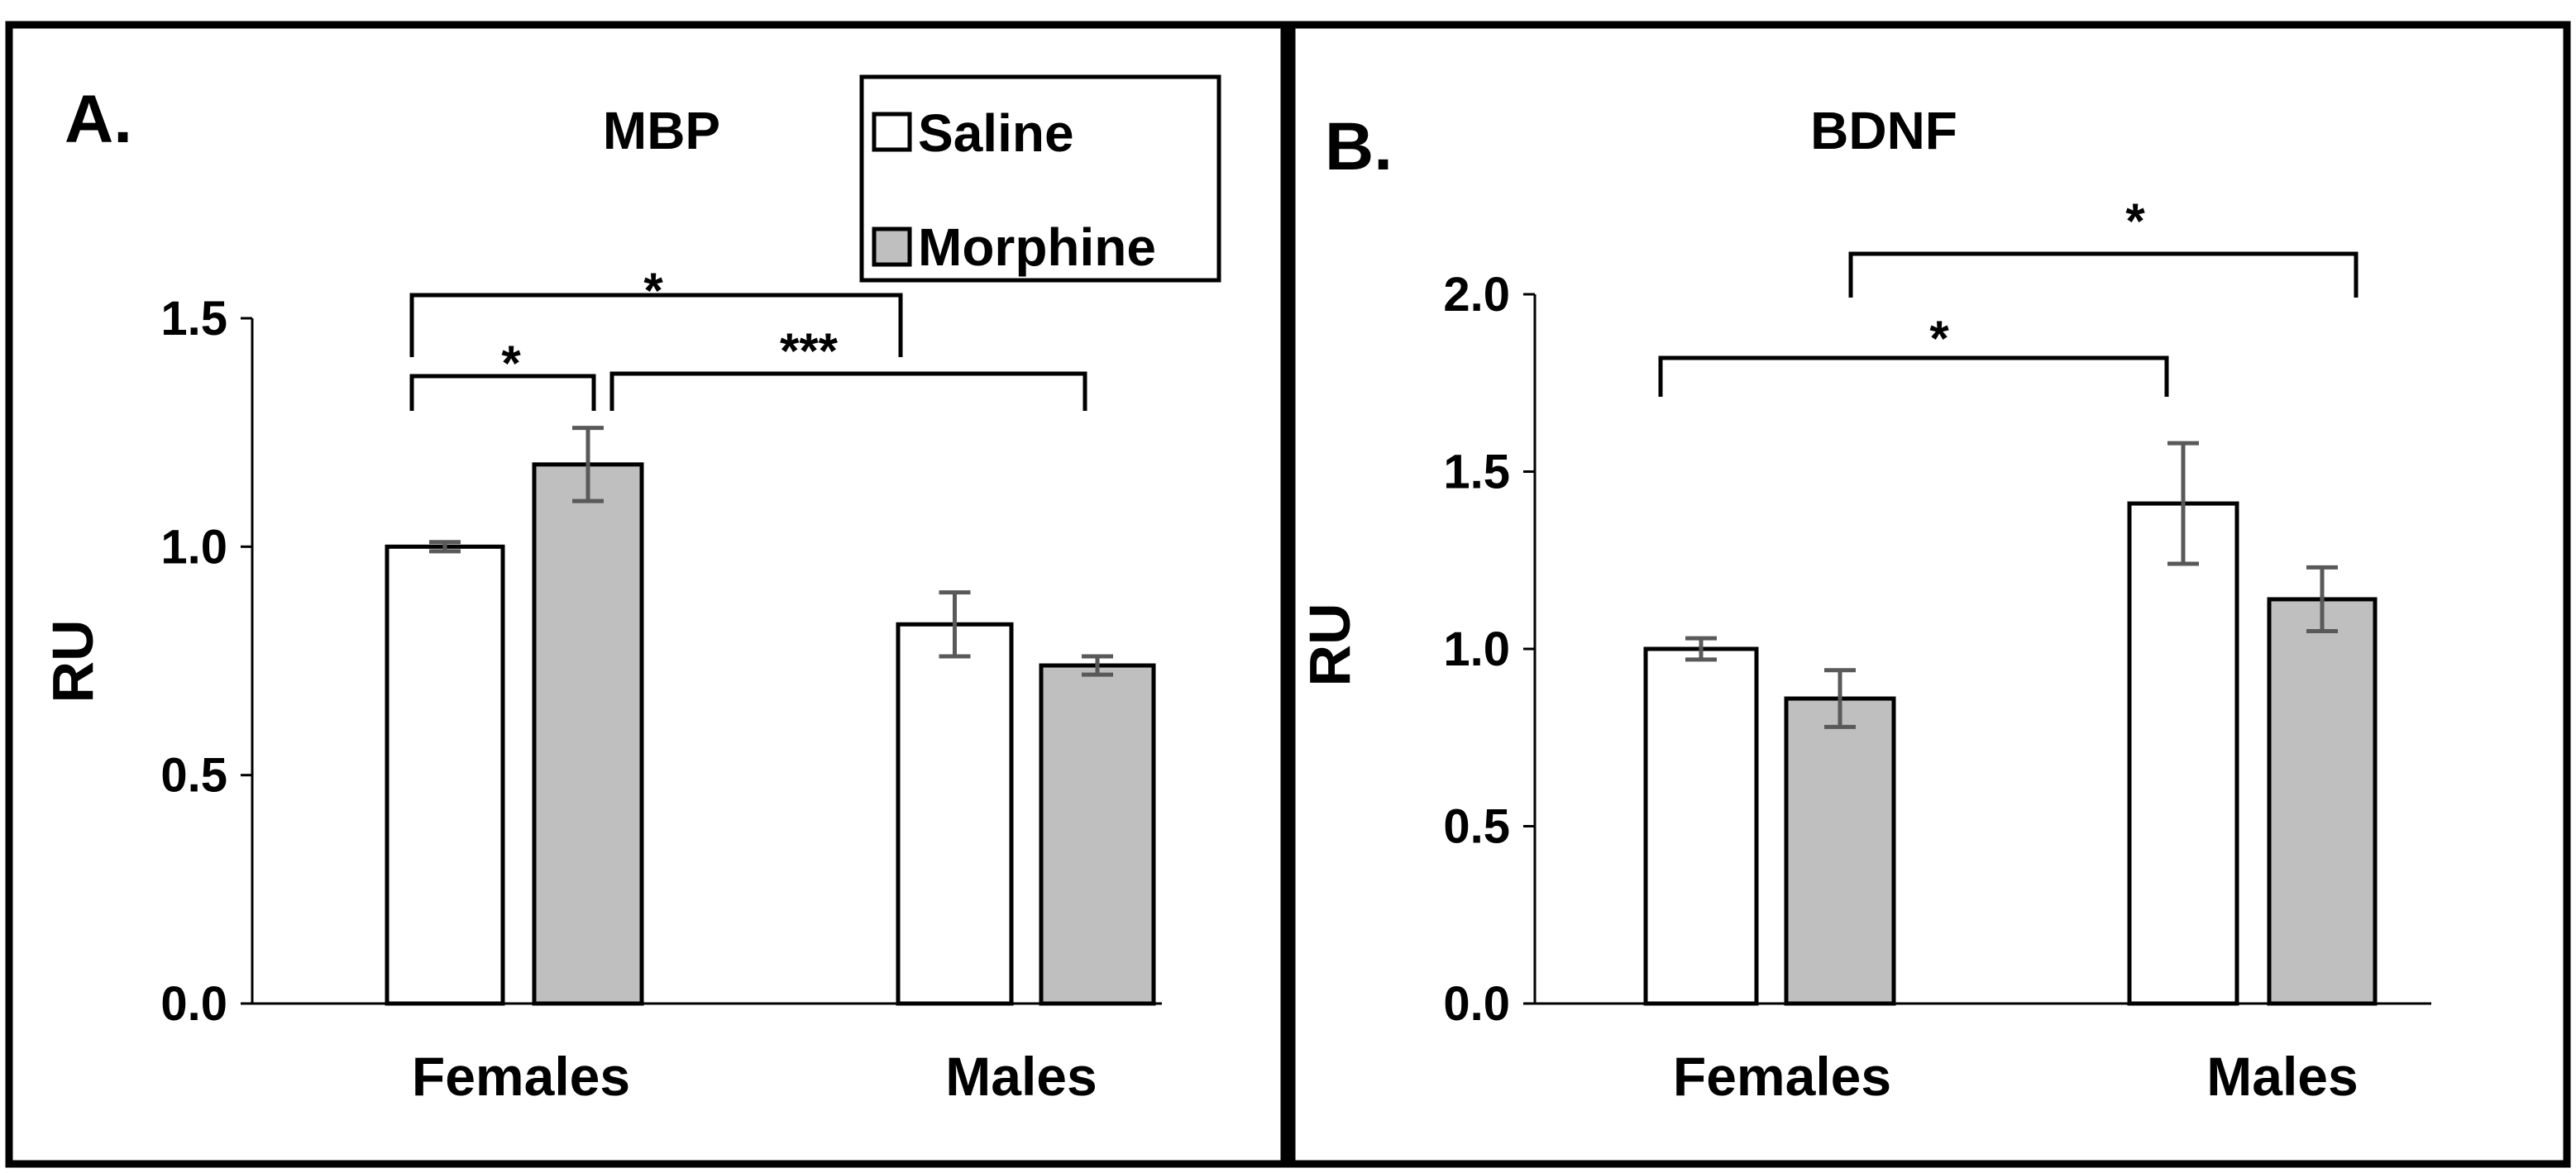  I want to click on legend-box, so click(1040, 178).